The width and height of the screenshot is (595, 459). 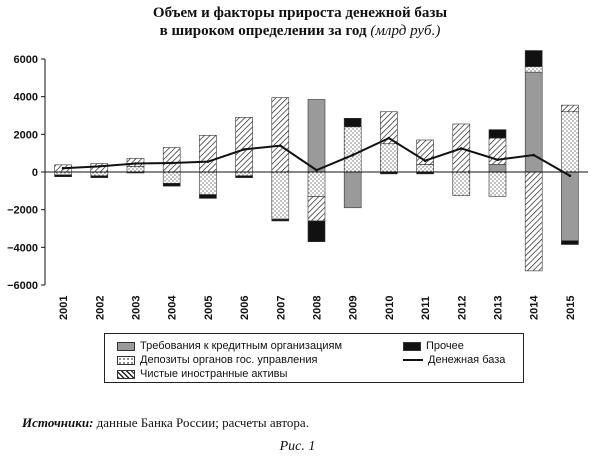 What do you see at coordinates (208, 196) in the screenshot?
I see `bar-solid-black-2005` at bounding box center [208, 196].